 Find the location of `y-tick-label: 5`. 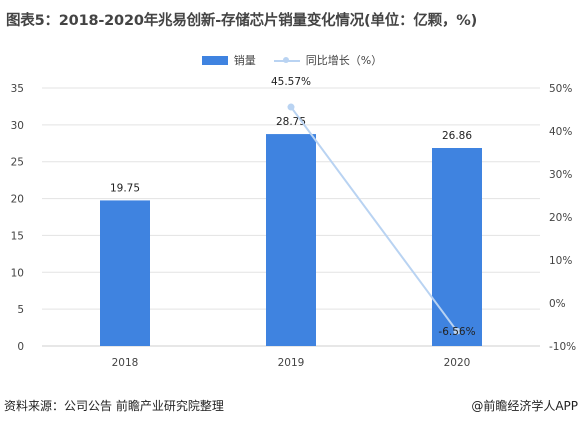

y-tick-label: 5 is located at coordinates (20, 310).